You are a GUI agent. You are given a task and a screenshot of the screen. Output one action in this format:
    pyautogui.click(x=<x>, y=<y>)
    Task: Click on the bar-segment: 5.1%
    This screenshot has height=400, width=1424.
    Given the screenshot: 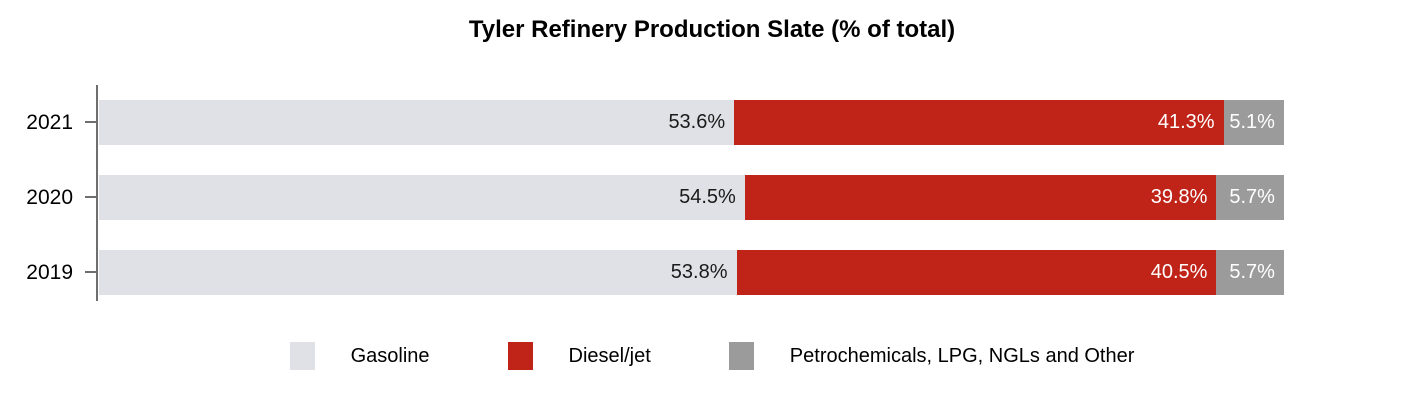 What is the action you would take?
    pyautogui.click(x=1253, y=122)
    